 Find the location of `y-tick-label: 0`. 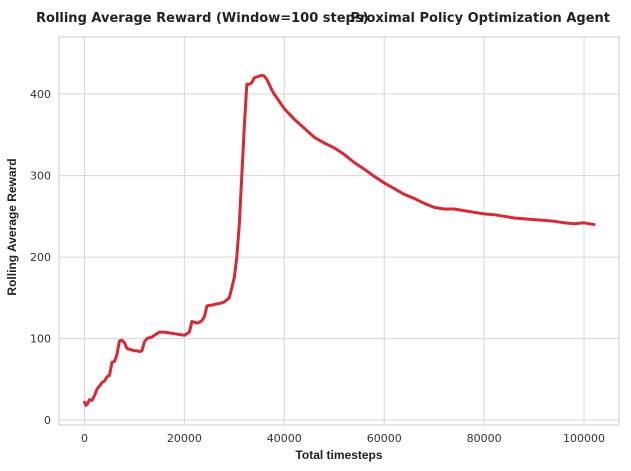

y-tick-label: 0 is located at coordinates (47, 420).